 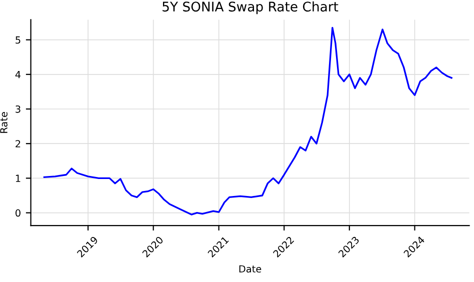 I want to click on x-axis-title: Date, so click(x=250, y=269).